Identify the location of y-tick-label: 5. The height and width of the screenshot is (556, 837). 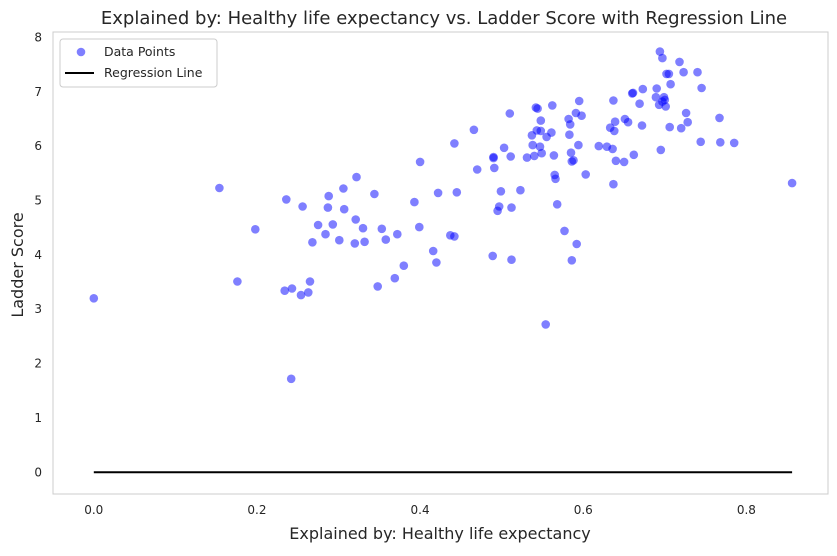
(38, 200).